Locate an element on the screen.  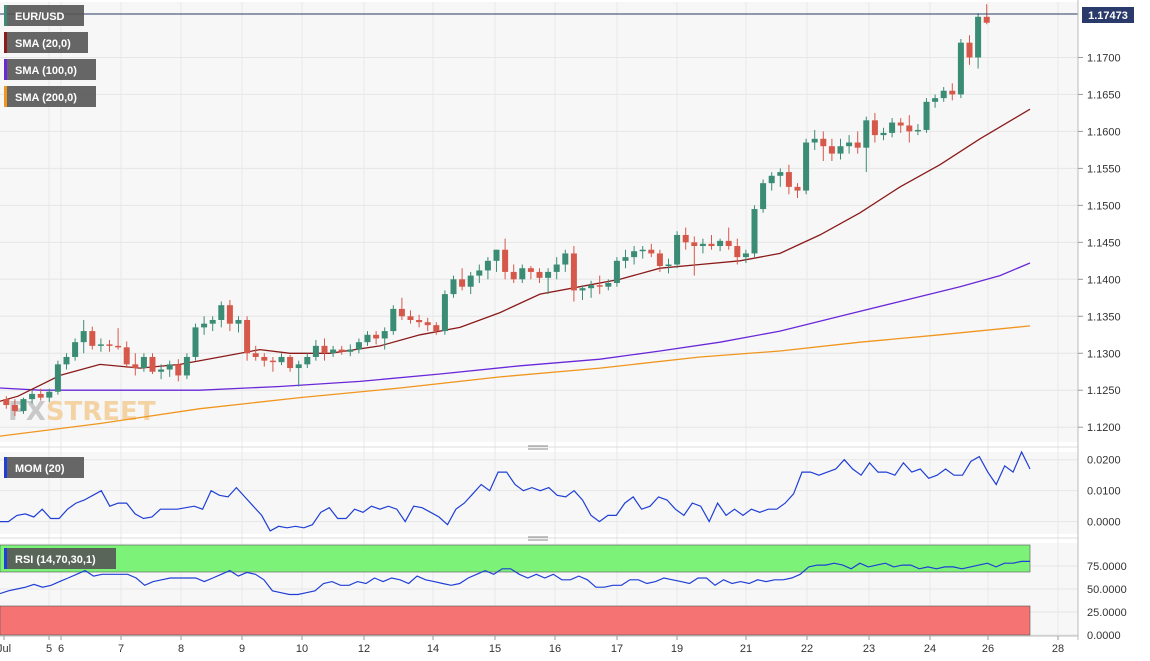
time-tick-label: 21 is located at coordinates (746, 649).